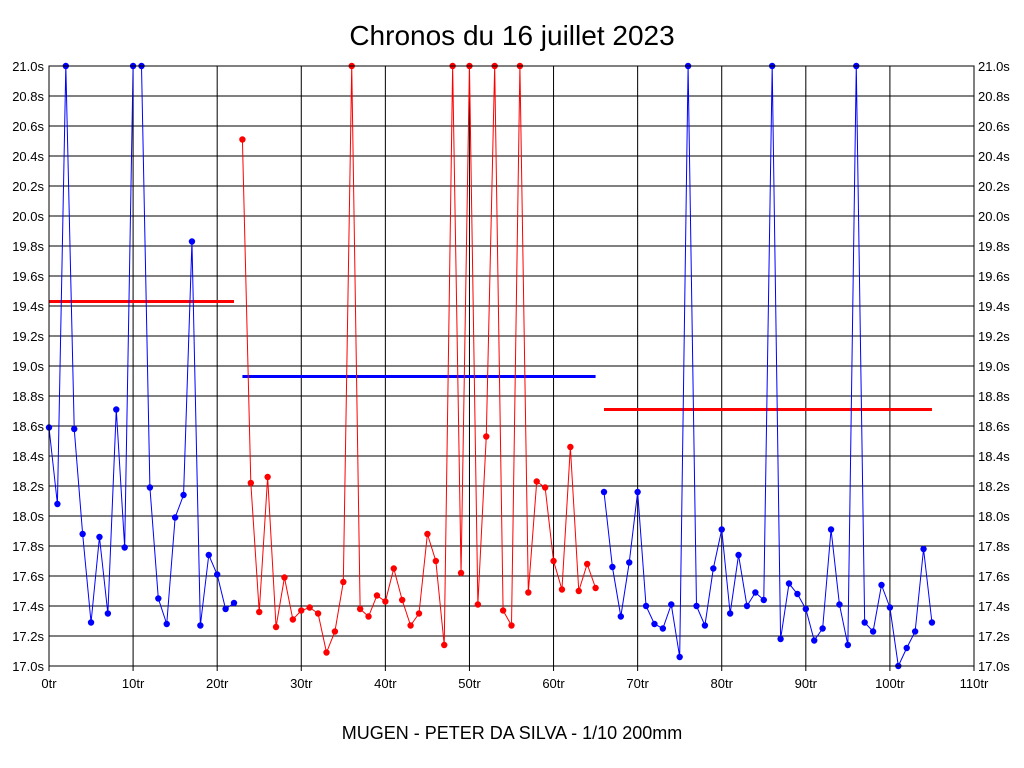 The height and width of the screenshot is (768, 1024). Describe the element at coordinates (994, 366) in the screenshot. I see `y-tick-label-right: 19.0s` at that location.